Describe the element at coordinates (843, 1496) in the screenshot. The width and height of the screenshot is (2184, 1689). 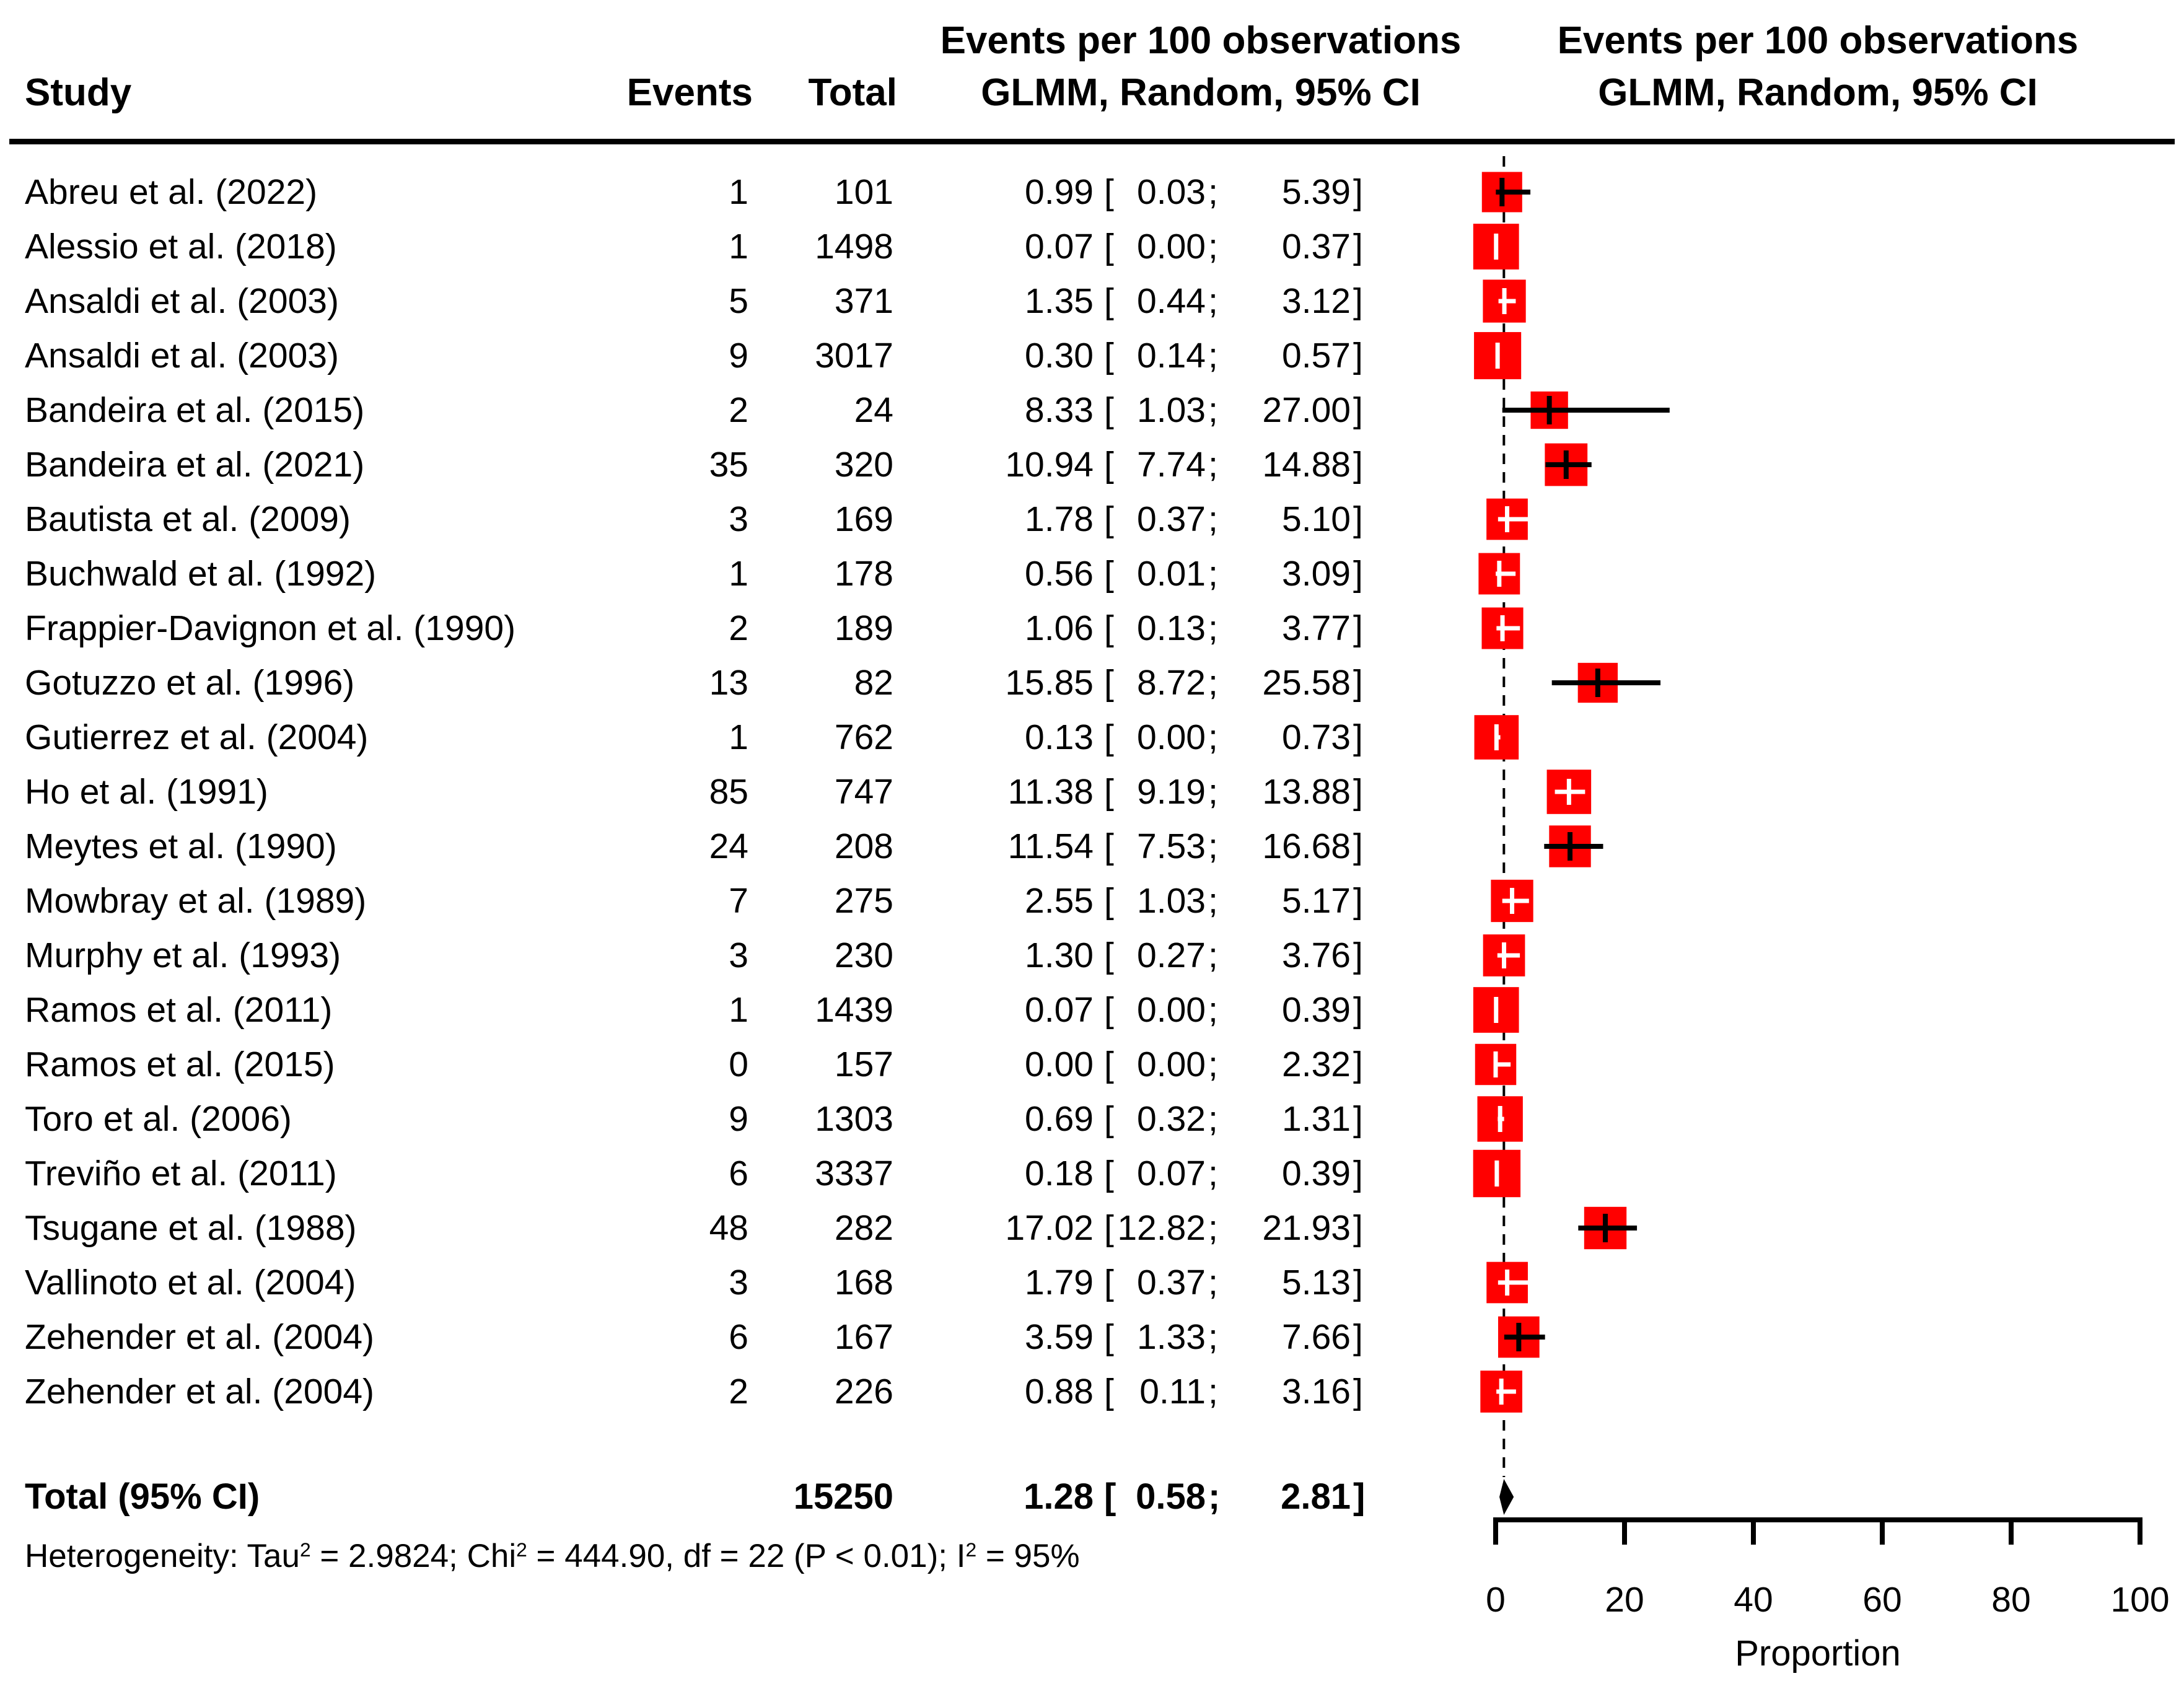
I see `total-row-total: 15250` at that location.